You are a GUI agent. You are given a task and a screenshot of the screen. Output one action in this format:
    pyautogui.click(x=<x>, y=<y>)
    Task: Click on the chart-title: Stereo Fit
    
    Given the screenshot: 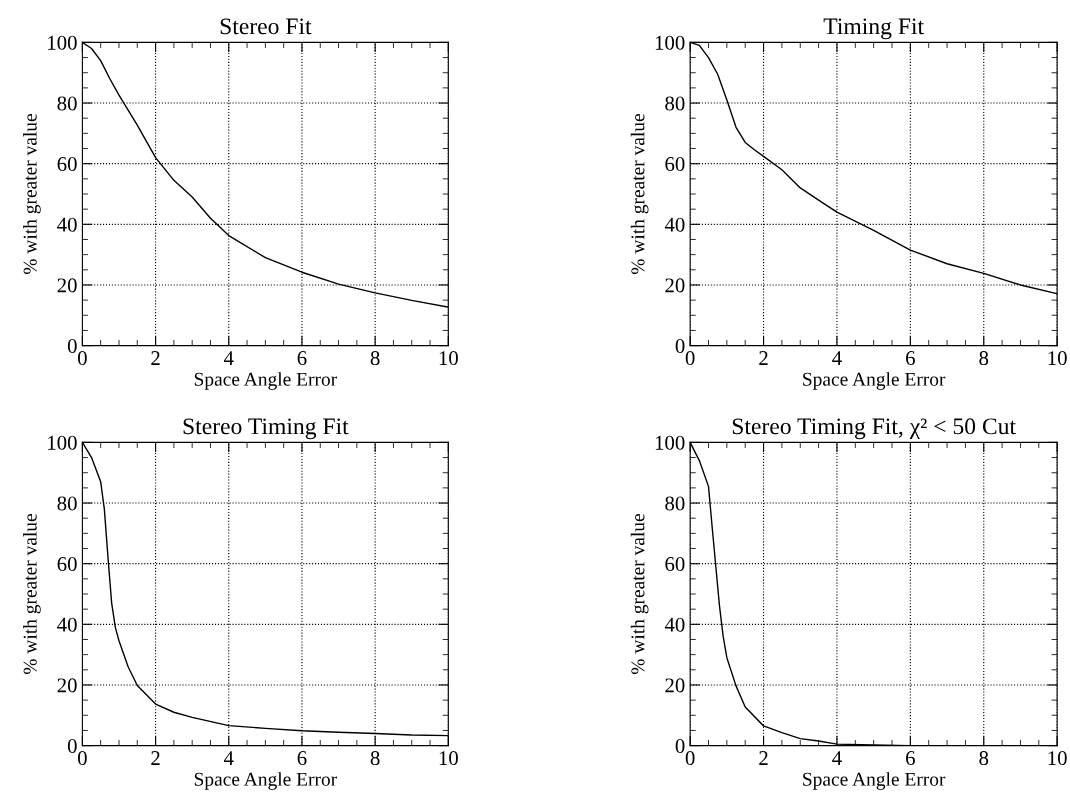 What is the action you would take?
    pyautogui.click(x=266, y=26)
    